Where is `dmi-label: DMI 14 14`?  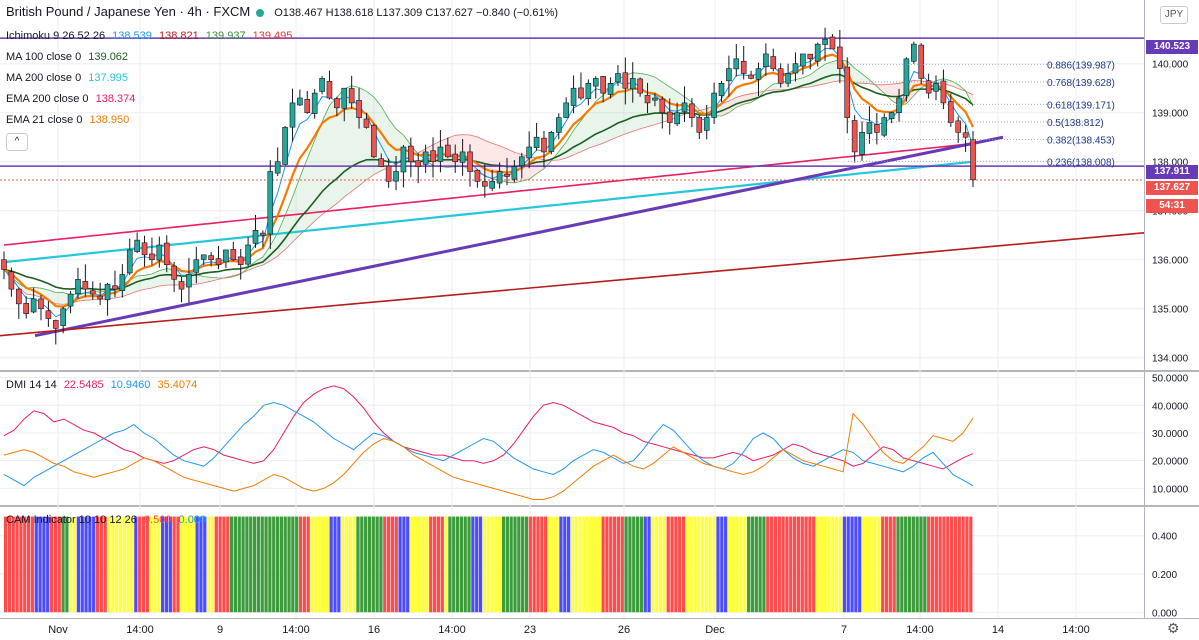
dmi-label: DMI 14 14 is located at coordinates (31, 385).